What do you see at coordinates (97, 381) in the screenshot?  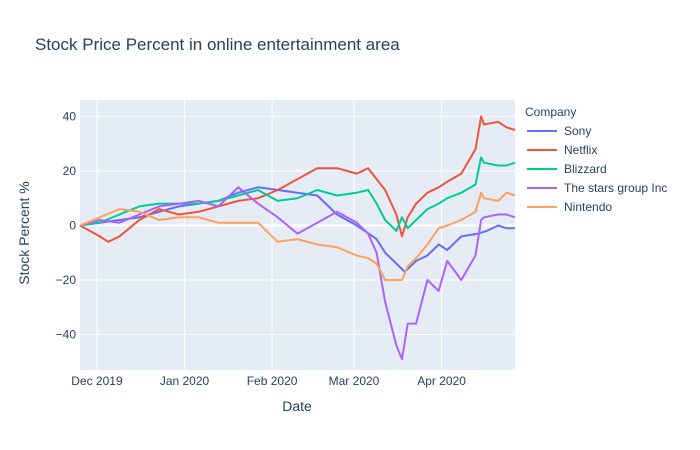 I see `x-tick-label: Dec 2019` at bounding box center [97, 381].